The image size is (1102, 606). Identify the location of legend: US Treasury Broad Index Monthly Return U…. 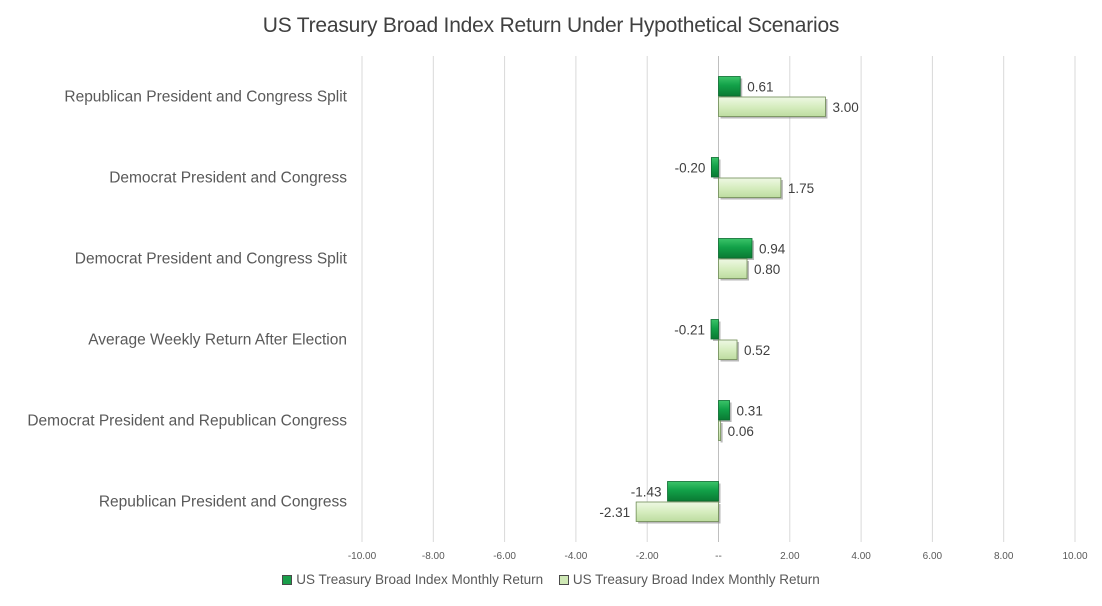
(551, 580).